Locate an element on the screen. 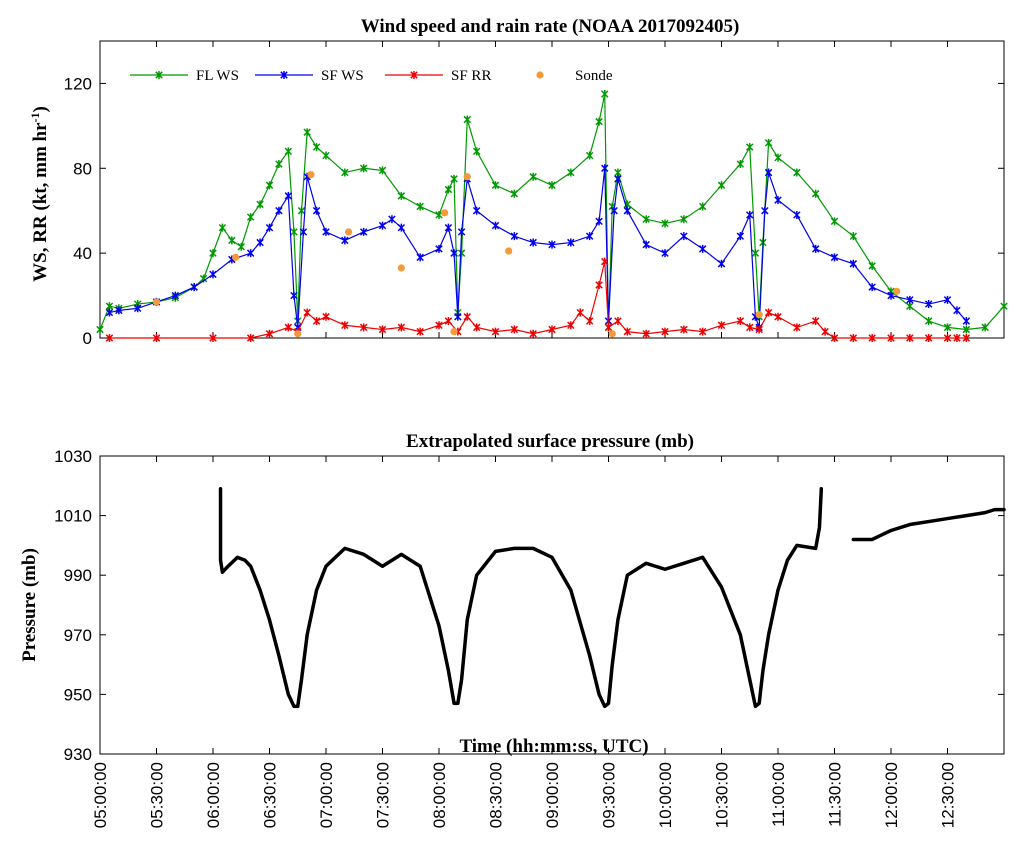 This screenshot has height=845, width=1034. bottom-x-axis-label: Time (hh:mm:ss, UTC) is located at coordinates (553, 746).